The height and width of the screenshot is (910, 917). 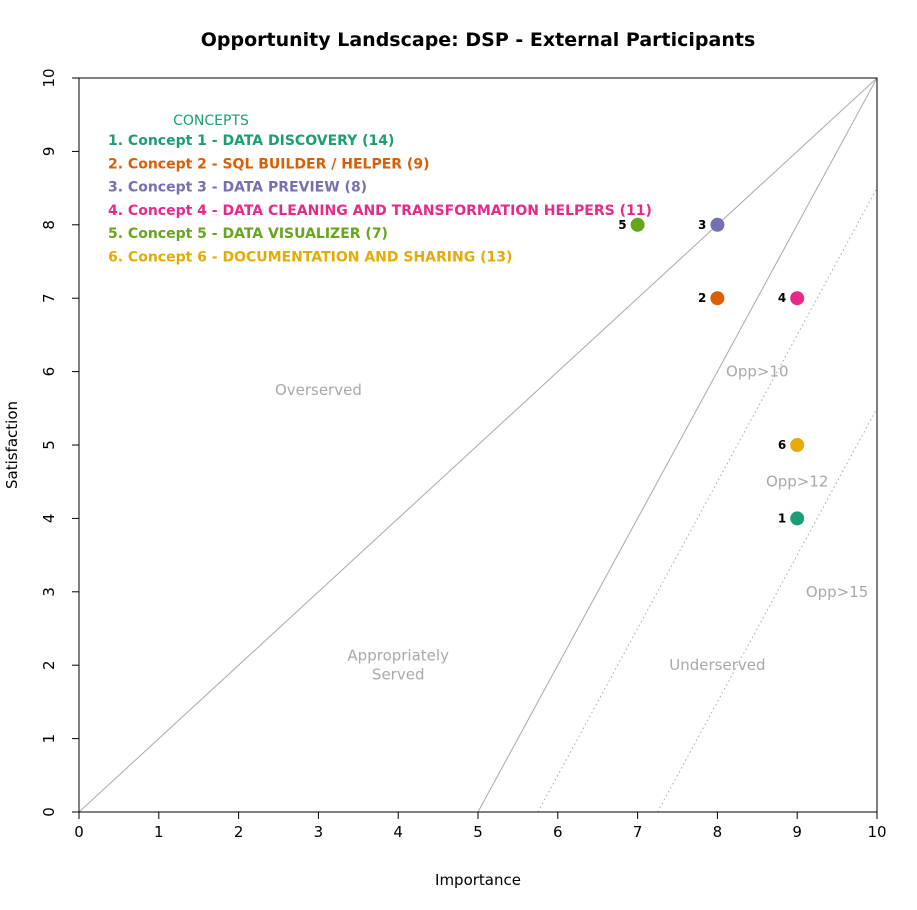 What do you see at coordinates (49, 592) in the screenshot?
I see `y-tick-label: 3` at bounding box center [49, 592].